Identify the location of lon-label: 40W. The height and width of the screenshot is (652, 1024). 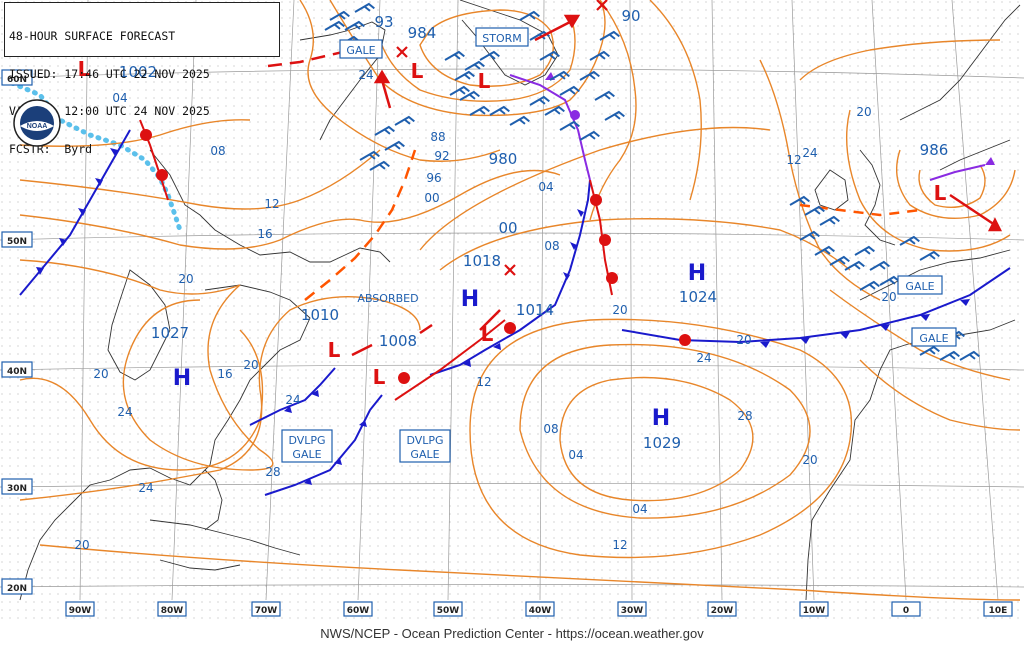
(540, 611).